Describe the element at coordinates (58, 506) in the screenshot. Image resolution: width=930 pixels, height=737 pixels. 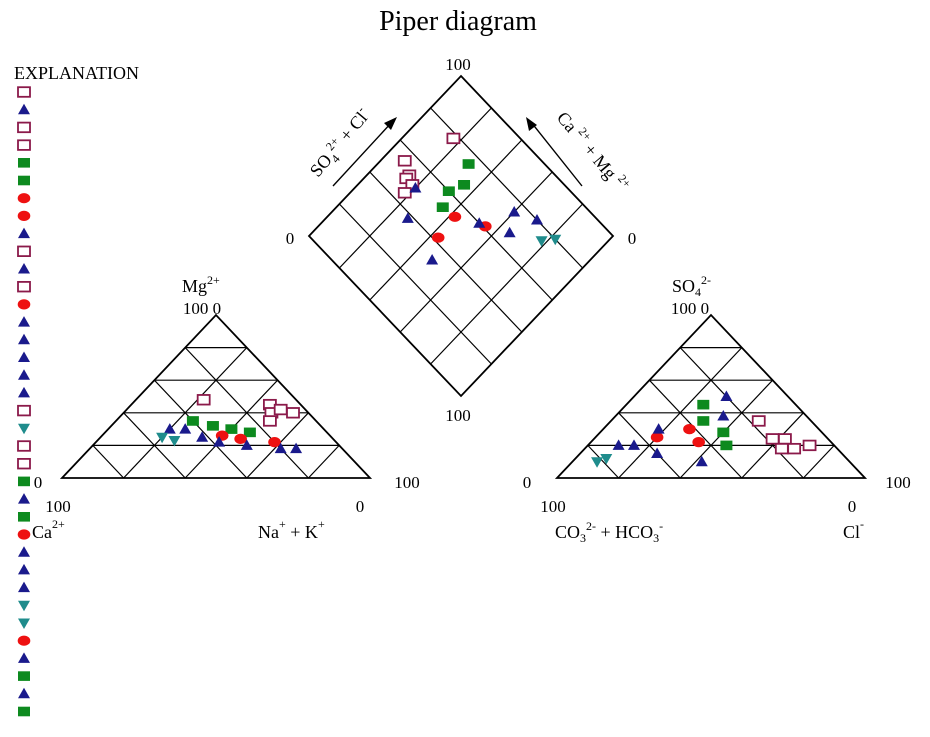
I see `cation-left-hundred-tick: 100` at that location.